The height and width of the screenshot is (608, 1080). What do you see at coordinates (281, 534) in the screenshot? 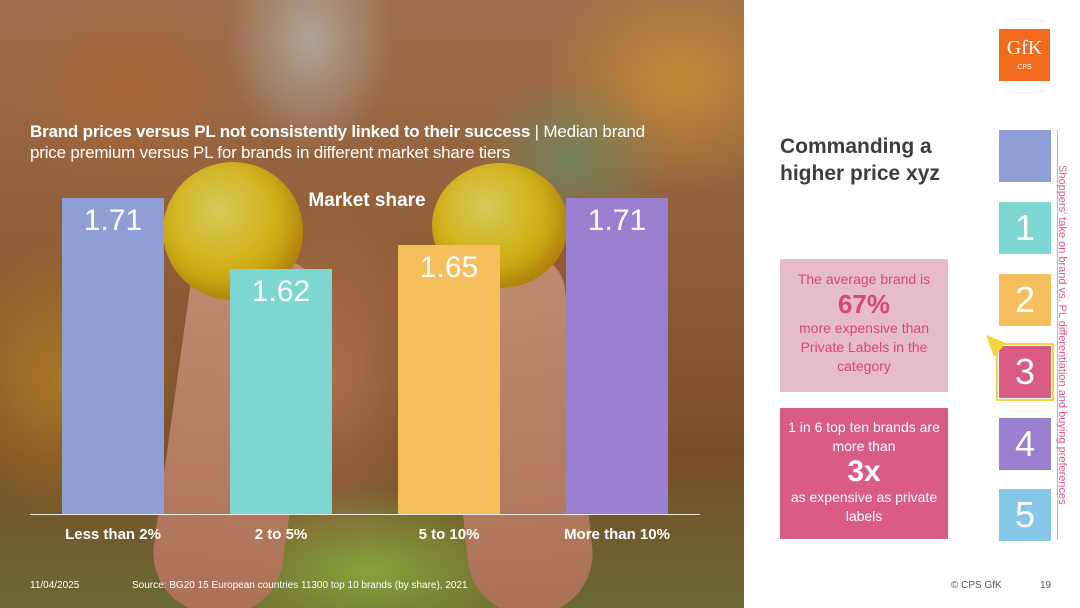
I see `category-label: 2 to 5%` at bounding box center [281, 534].